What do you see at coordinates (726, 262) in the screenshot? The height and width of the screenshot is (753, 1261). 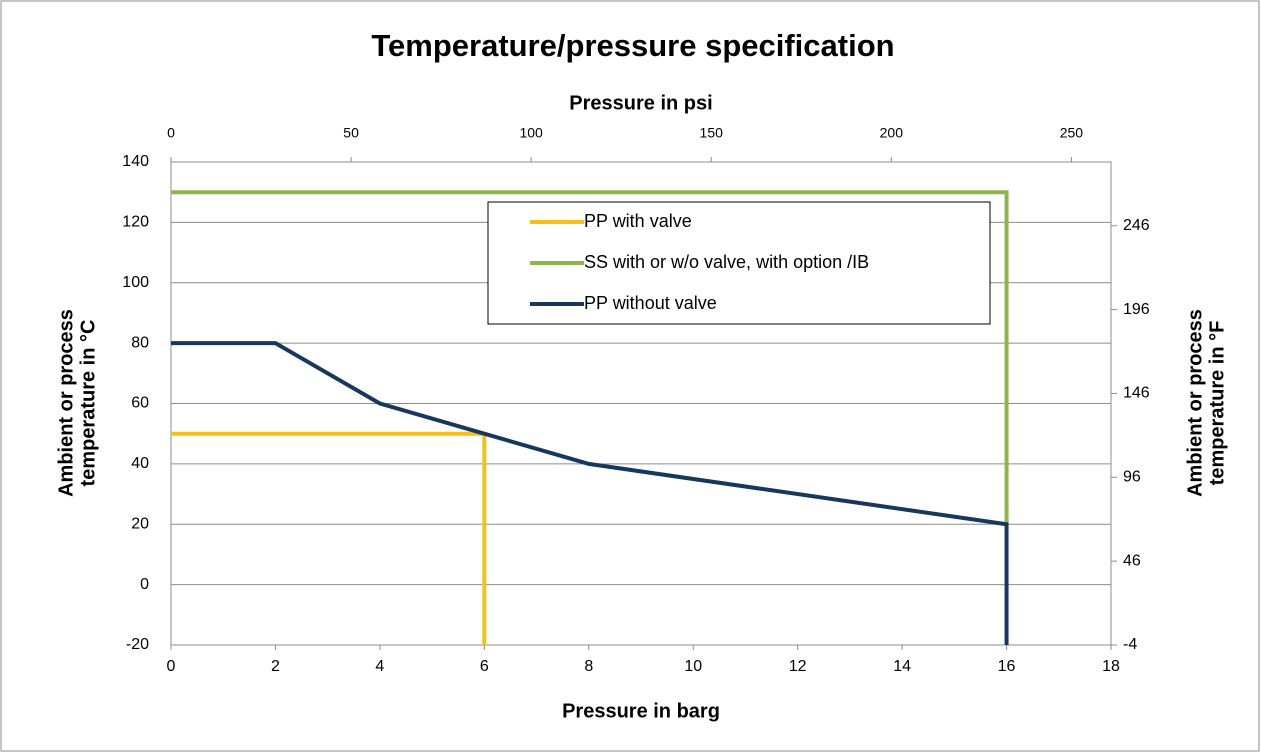 I see `legend-label: SS with or w/o valve, with option /IB` at bounding box center [726, 262].